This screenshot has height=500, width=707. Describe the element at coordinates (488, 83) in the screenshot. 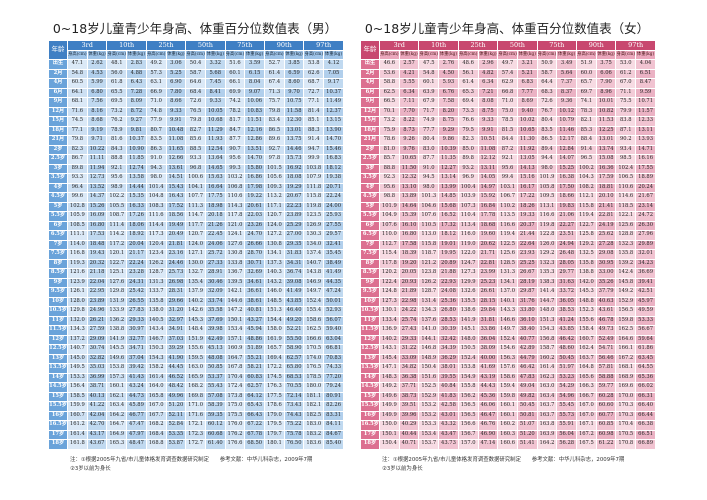

I see `weight-cell: 6.34` at that location.